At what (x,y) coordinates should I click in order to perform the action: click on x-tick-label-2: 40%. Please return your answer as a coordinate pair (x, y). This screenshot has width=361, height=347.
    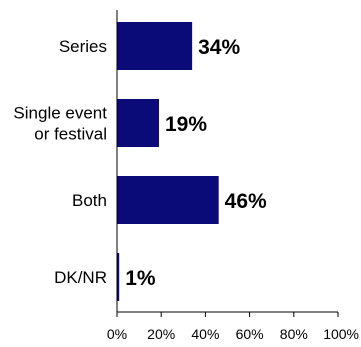
    Looking at the image, I should click on (205, 334).